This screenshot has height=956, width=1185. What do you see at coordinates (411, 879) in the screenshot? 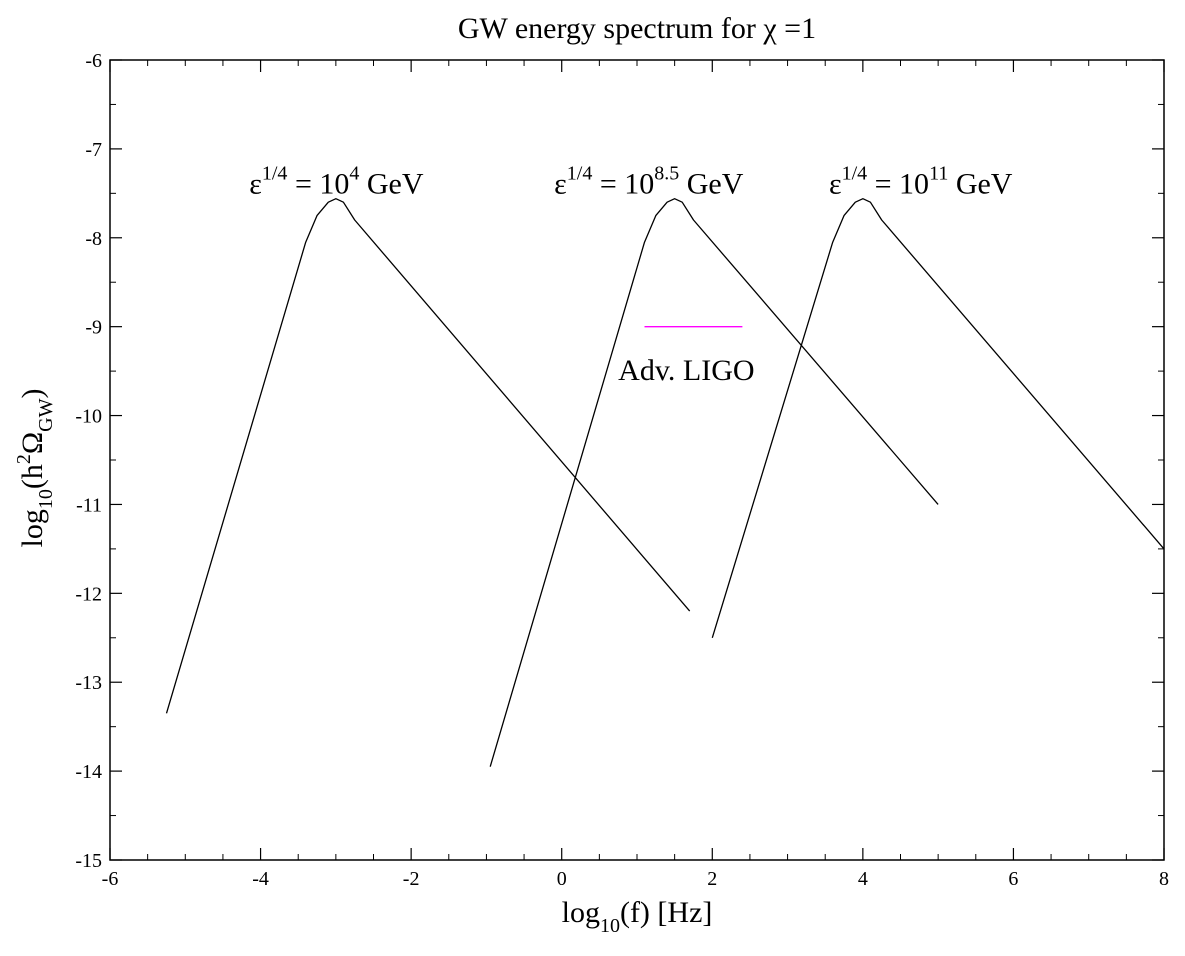
I see `x-tick-label: -2` at bounding box center [411, 879].